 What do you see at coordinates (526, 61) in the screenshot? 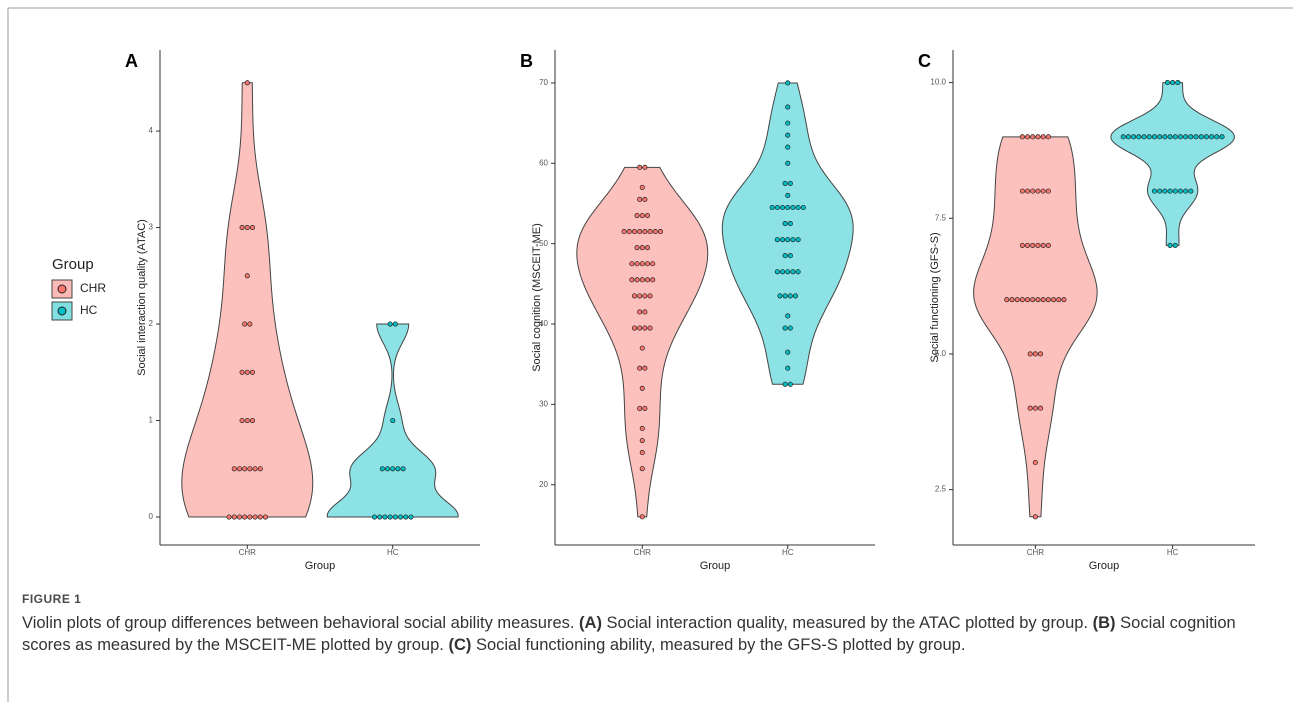
I see `panel-letter: B` at bounding box center [526, 61].